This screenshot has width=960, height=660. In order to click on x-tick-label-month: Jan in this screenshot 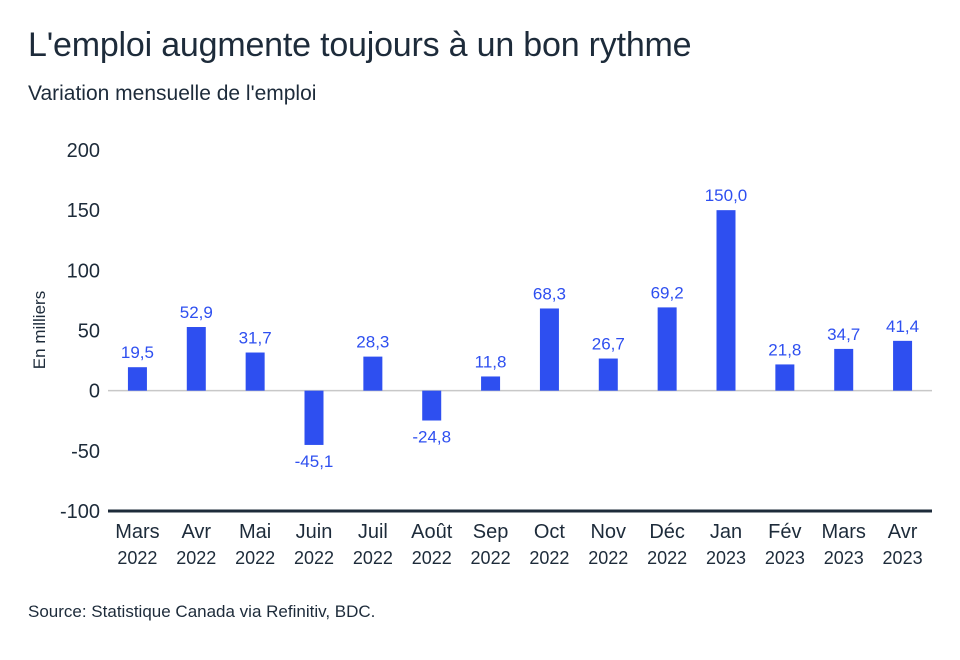, I will do `click(726, 532)`.